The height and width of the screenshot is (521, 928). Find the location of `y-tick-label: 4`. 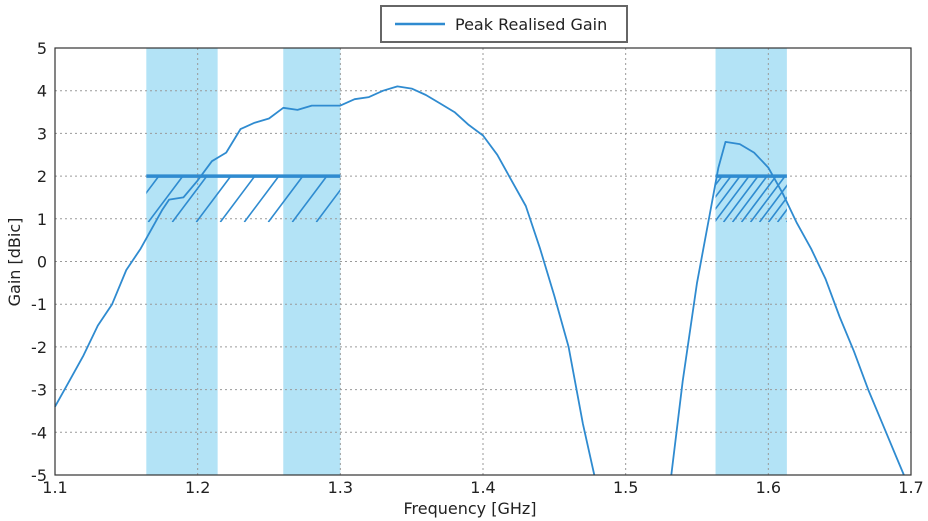

y-tick-label: 4 is located at coordinates (42, 91).